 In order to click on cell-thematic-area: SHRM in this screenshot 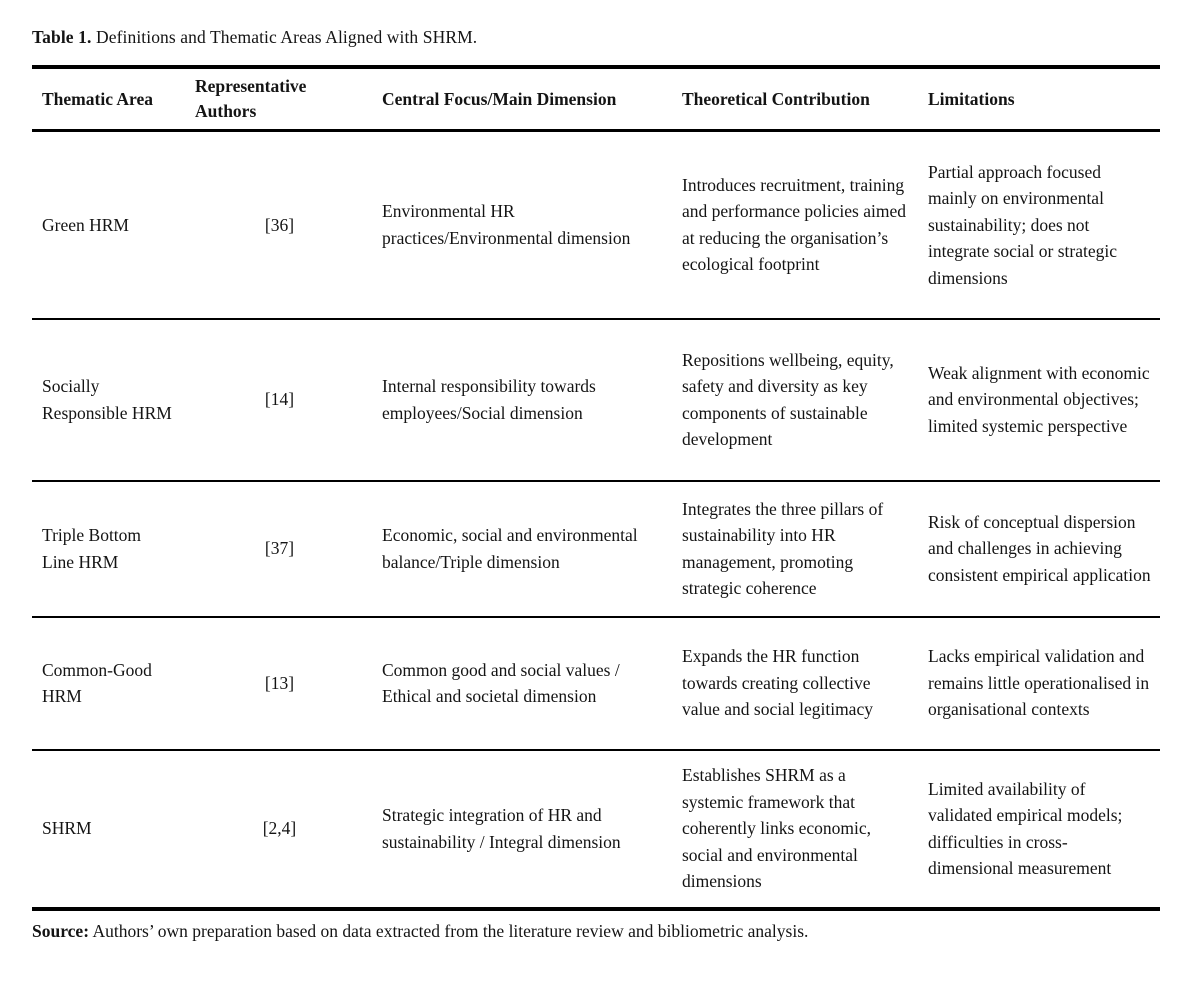, I will do `click(67, 828)`.